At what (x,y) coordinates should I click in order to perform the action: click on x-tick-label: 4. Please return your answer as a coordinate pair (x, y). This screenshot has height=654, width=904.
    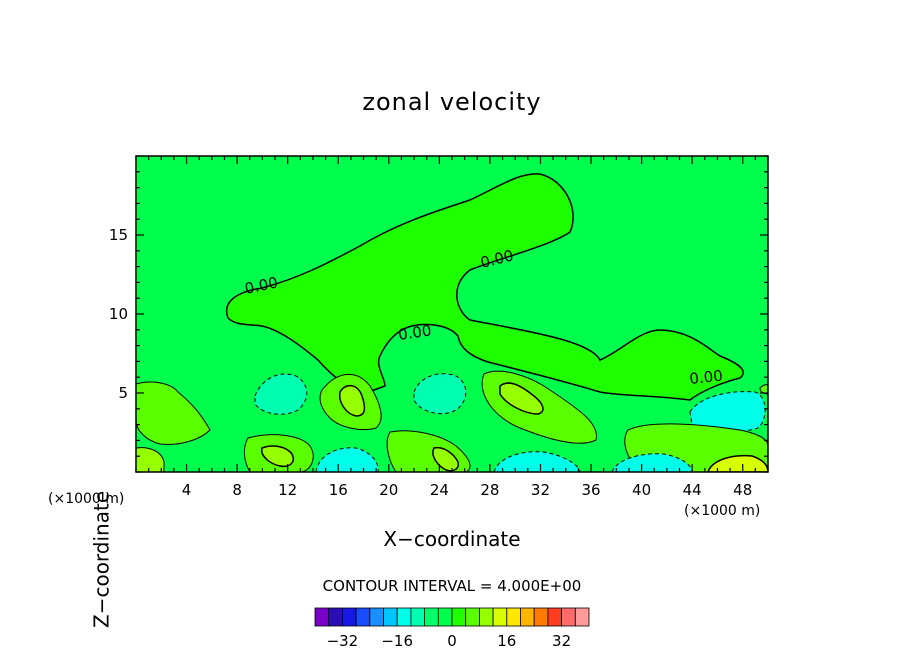
    Looking at the image, I should click on (187, 490).